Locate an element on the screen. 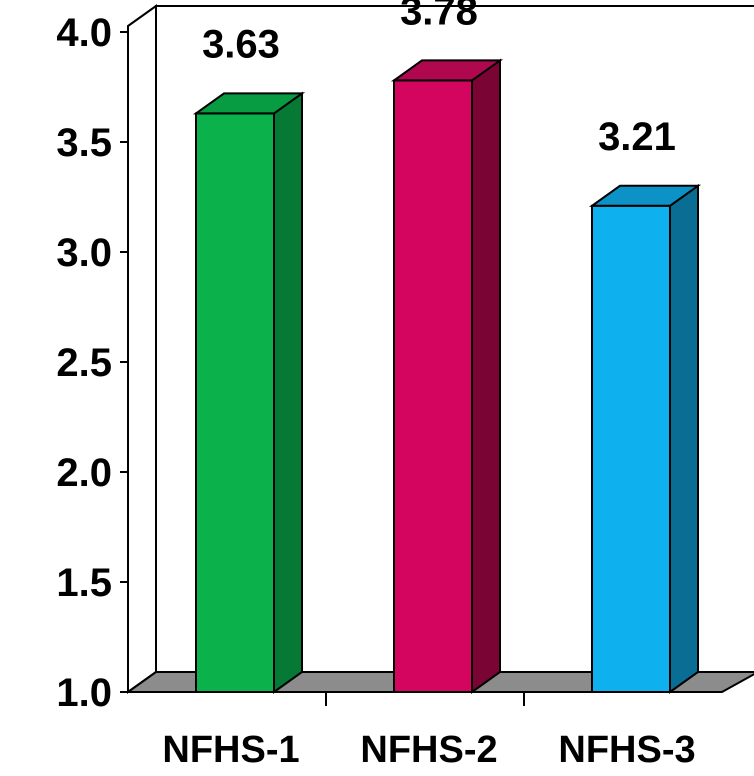 Image resolution: width=754 pixels, height=776 pixels. y-tick-label: 1.5 is located at coordinates (84, 583).